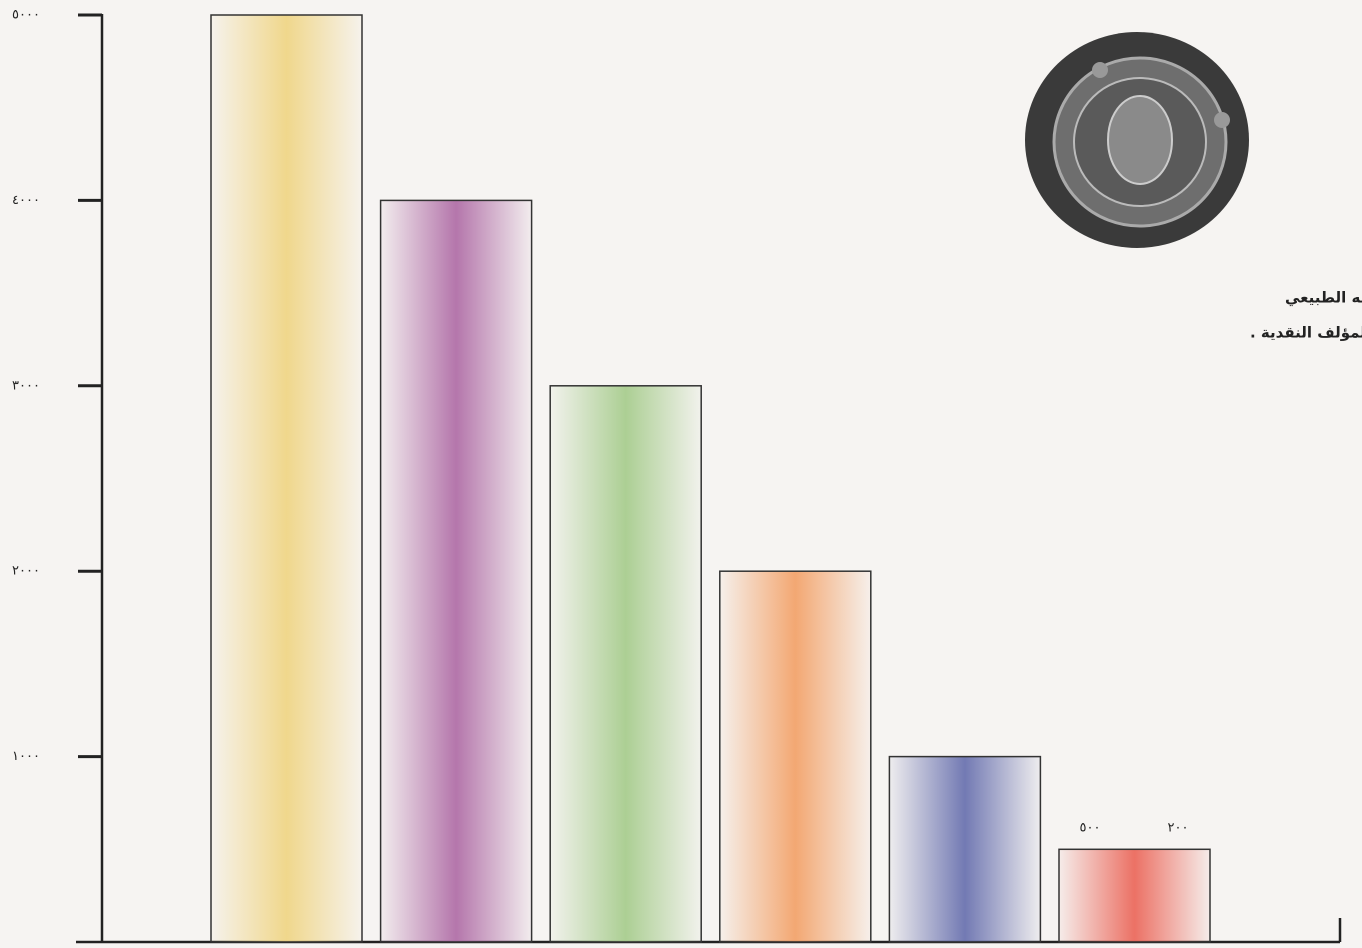 The width and height of the screenshot is (1362, 948). I want to click on annotation: ٢٠٠, so click(1178, 828).